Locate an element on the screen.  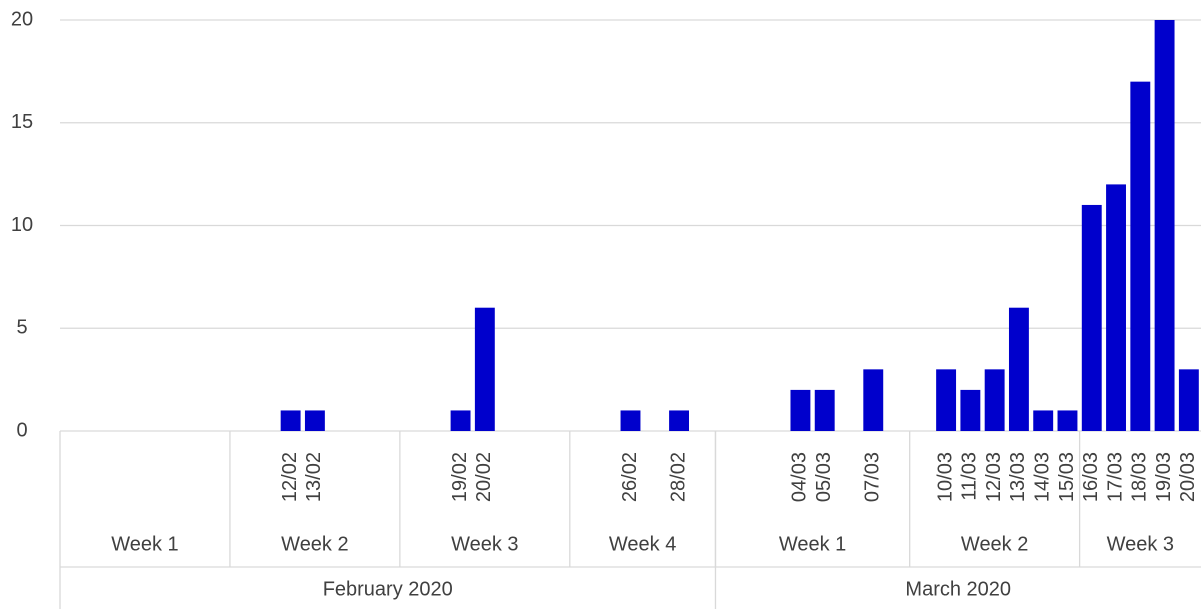
month-label: February 2020 is located at coordinates (388, 589).